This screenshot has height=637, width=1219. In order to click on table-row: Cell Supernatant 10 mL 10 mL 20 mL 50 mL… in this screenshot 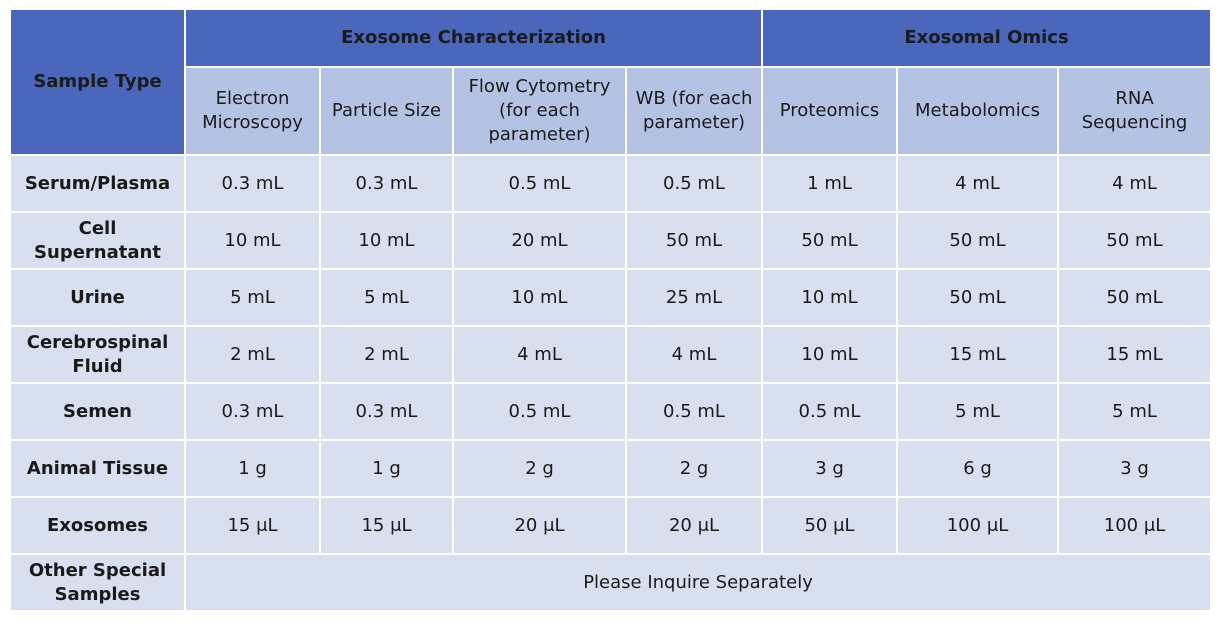, I will do `click(611, 240)`.